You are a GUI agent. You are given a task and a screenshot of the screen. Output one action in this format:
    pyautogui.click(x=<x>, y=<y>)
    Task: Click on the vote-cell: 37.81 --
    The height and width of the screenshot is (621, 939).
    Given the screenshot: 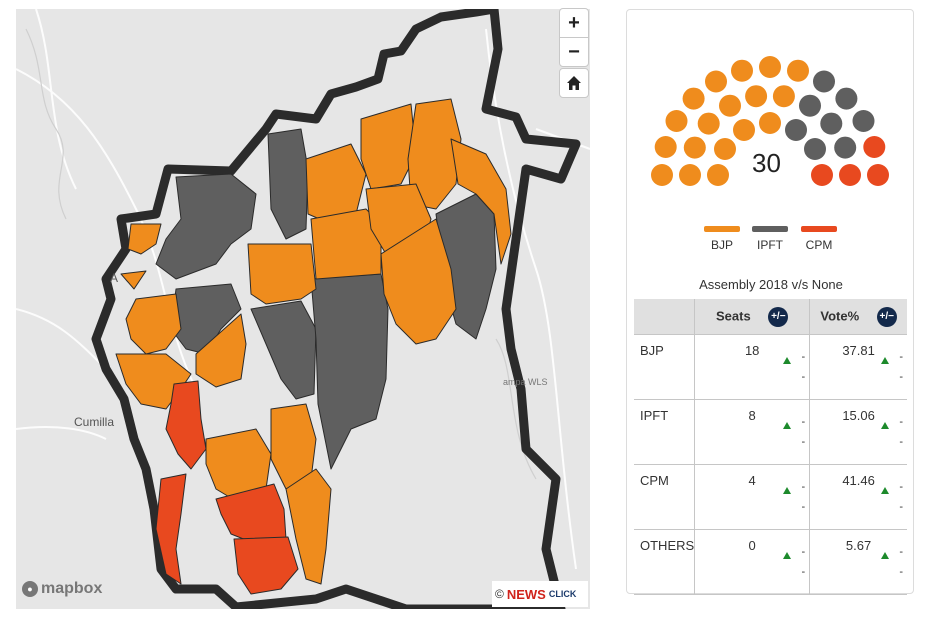 What is the action you would take?
    pyautogui.click(x=858, y=367)
    